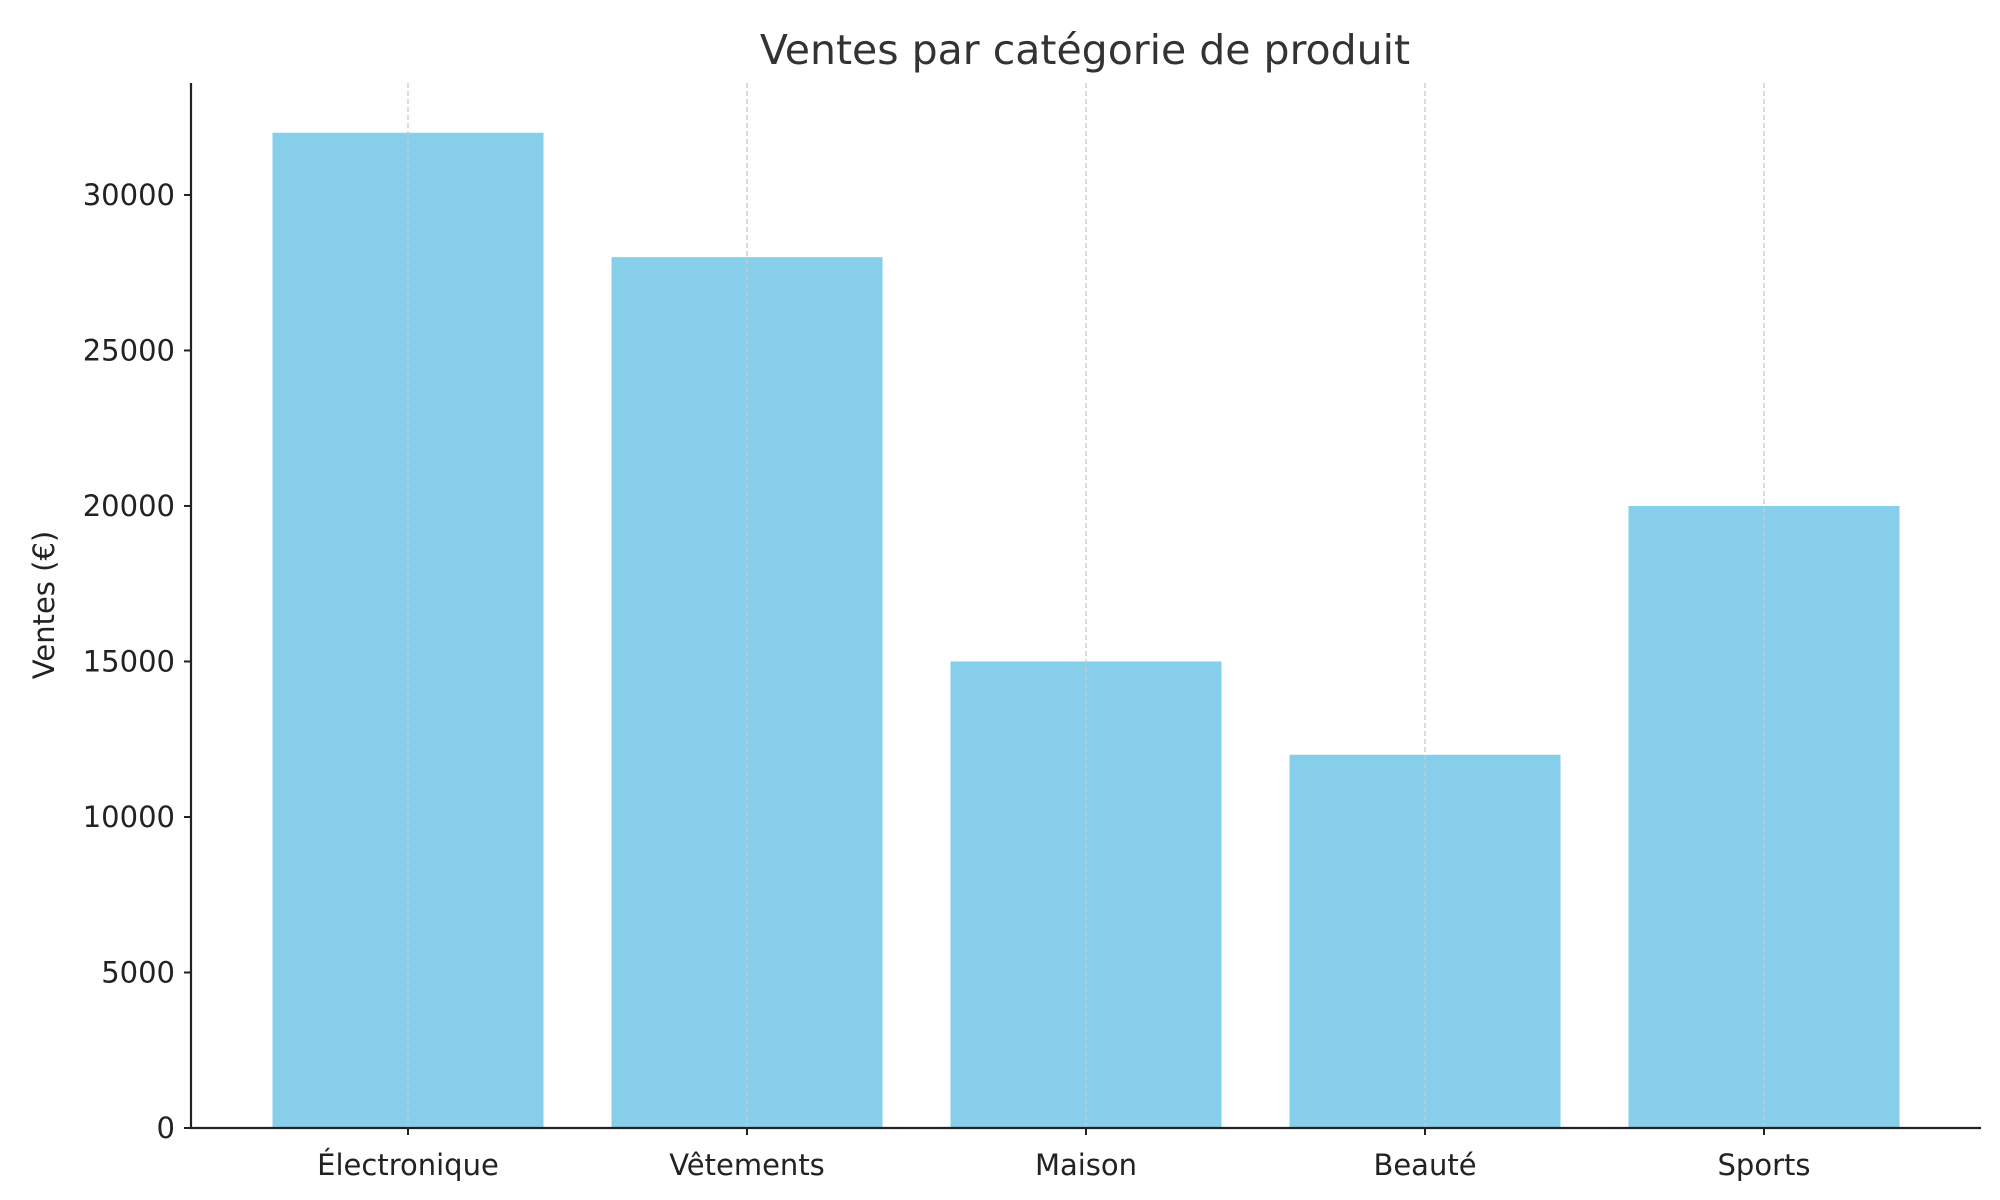 The width and height of the screenshot is (2000, 1200). I want to click on y-tick-label: 10000, so click(129, 817).